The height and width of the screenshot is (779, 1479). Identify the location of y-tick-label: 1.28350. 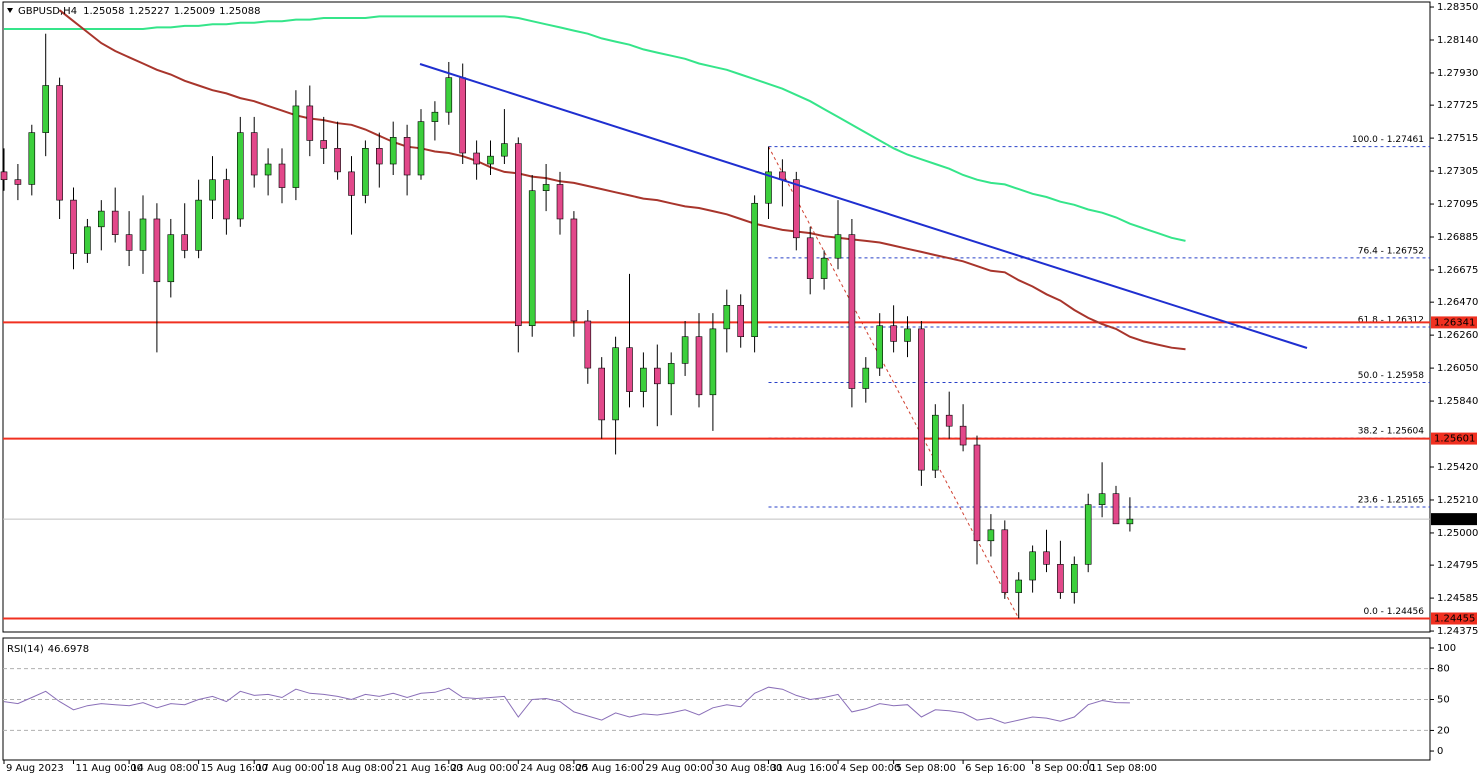
(1457, 7).